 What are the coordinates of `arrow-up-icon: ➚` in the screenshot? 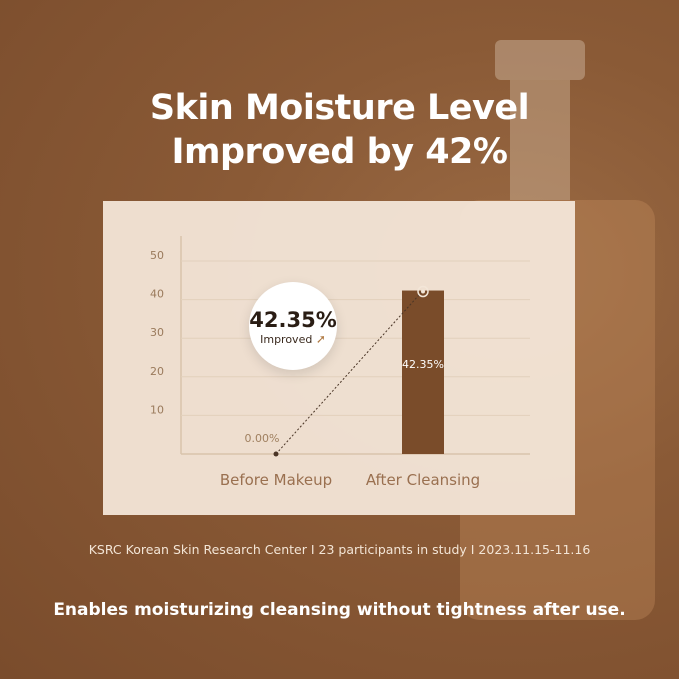 It's located at (320, 339).